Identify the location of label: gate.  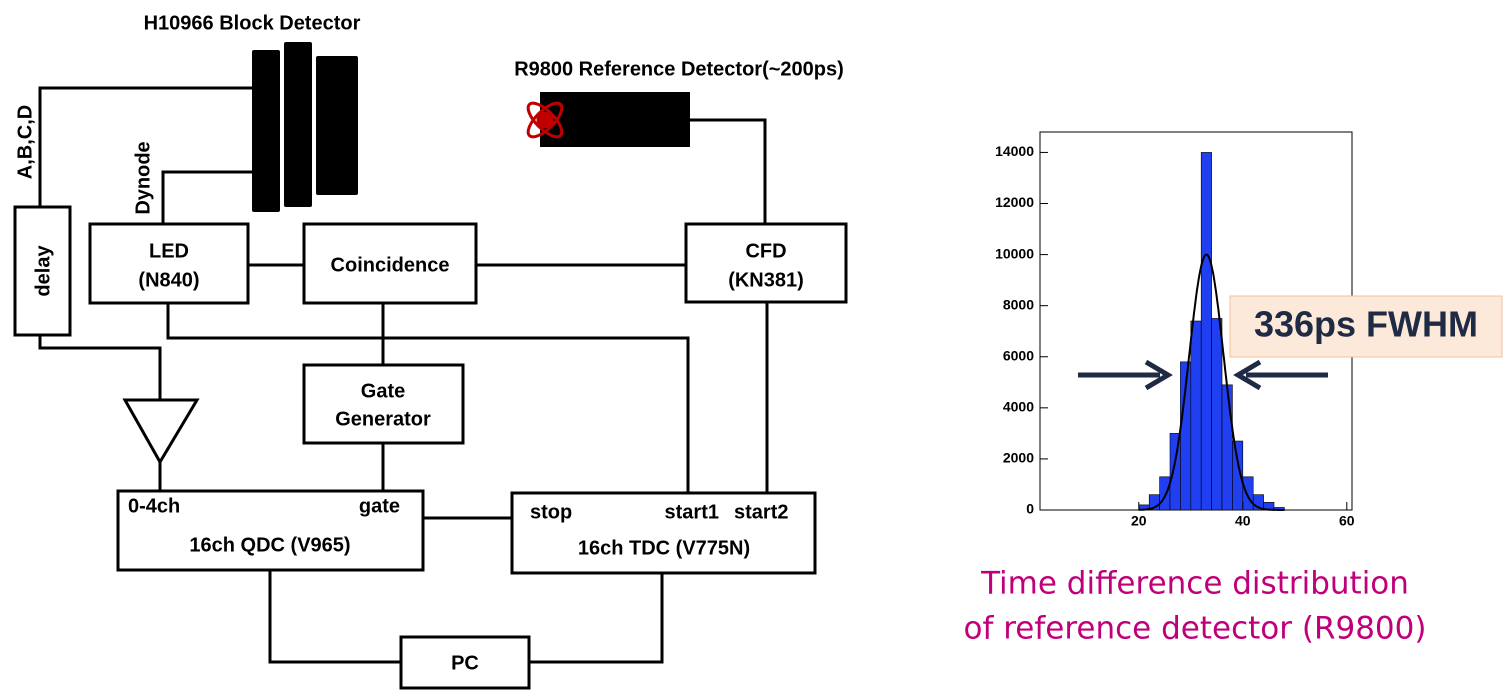
(379, 506).